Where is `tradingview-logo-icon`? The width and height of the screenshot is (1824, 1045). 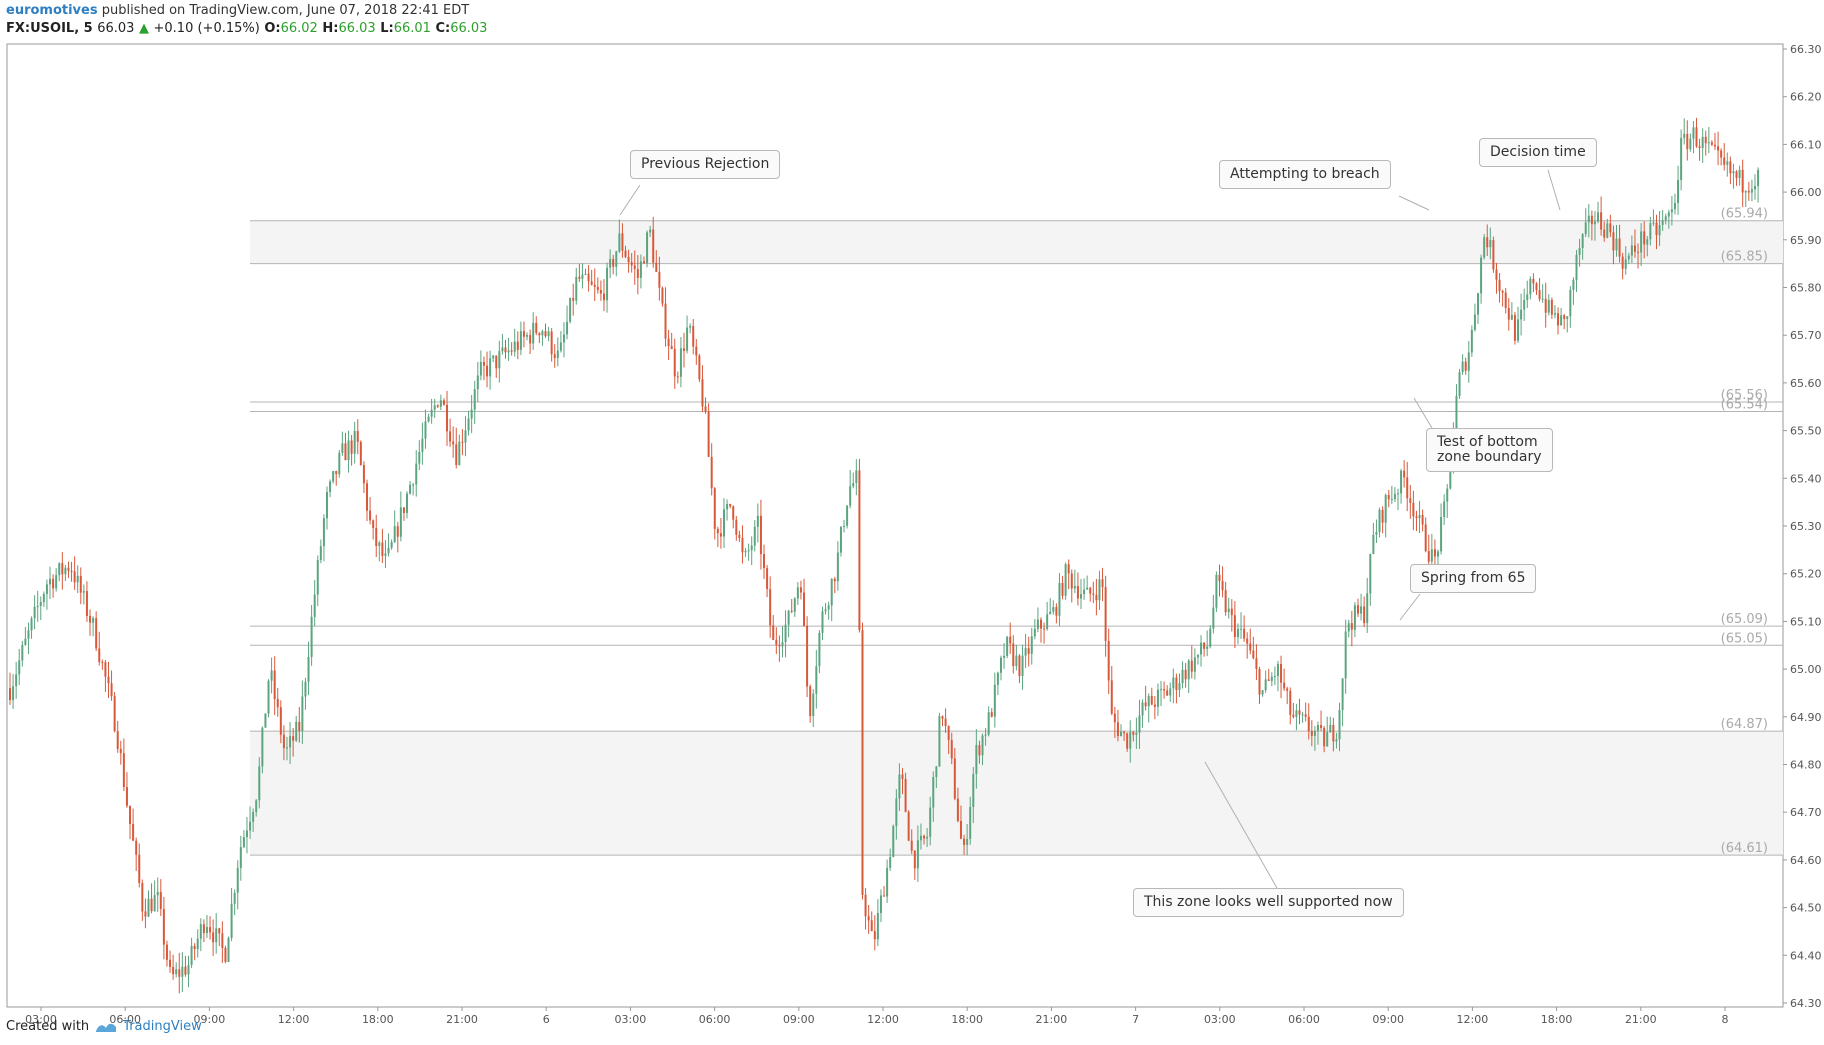
tradingview-logo-icon is located at coordinates (106, 1027).